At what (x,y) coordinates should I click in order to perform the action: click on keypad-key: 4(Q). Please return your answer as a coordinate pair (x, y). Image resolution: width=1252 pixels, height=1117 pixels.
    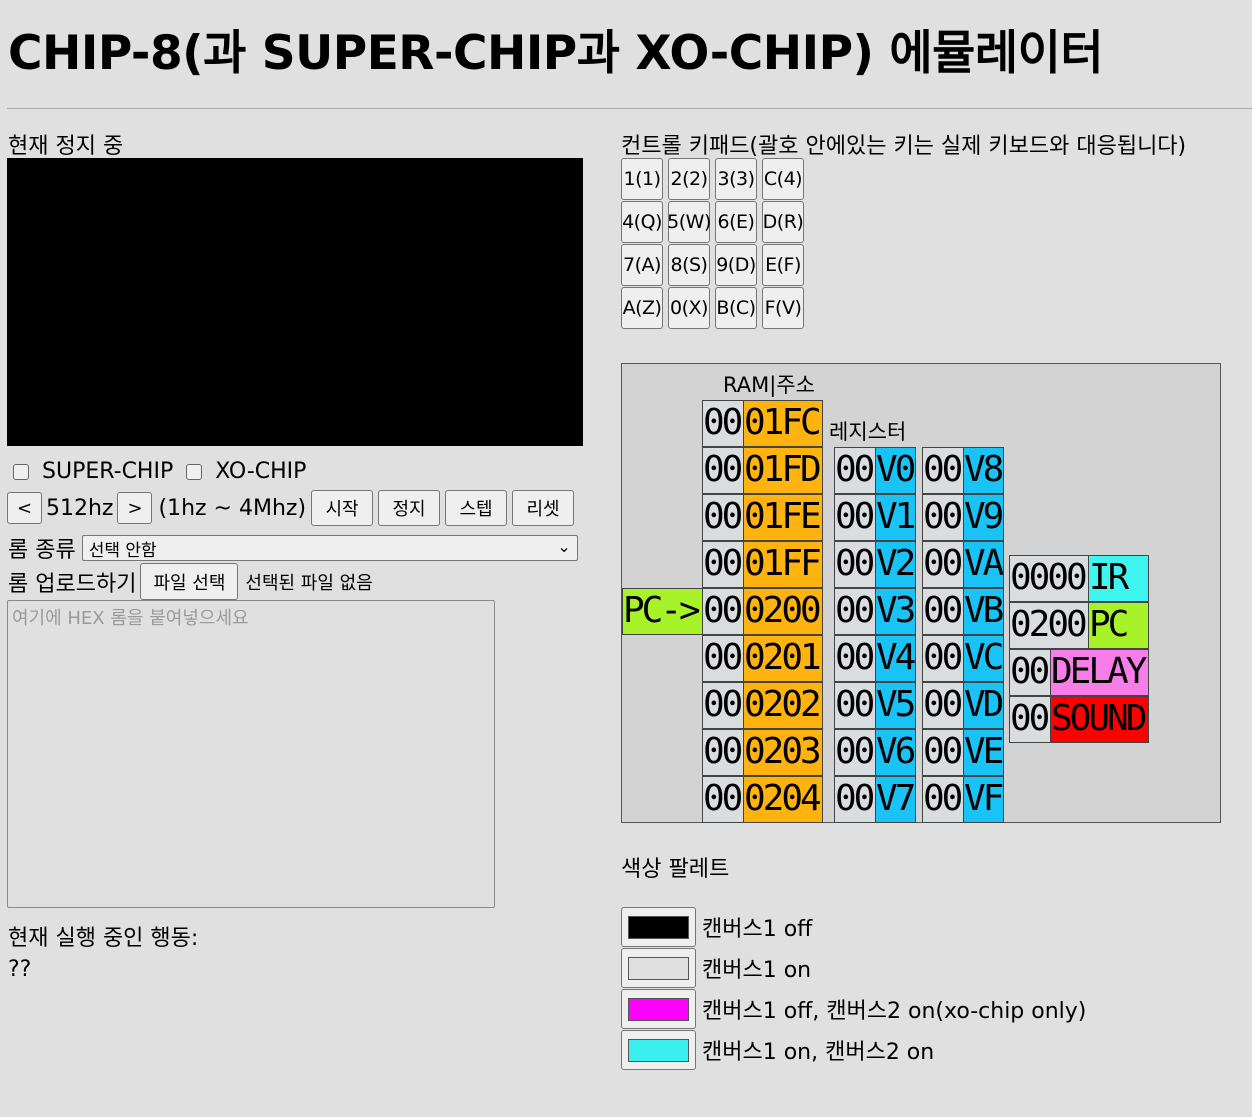
    Looking at the image, I should click on (642, 222).